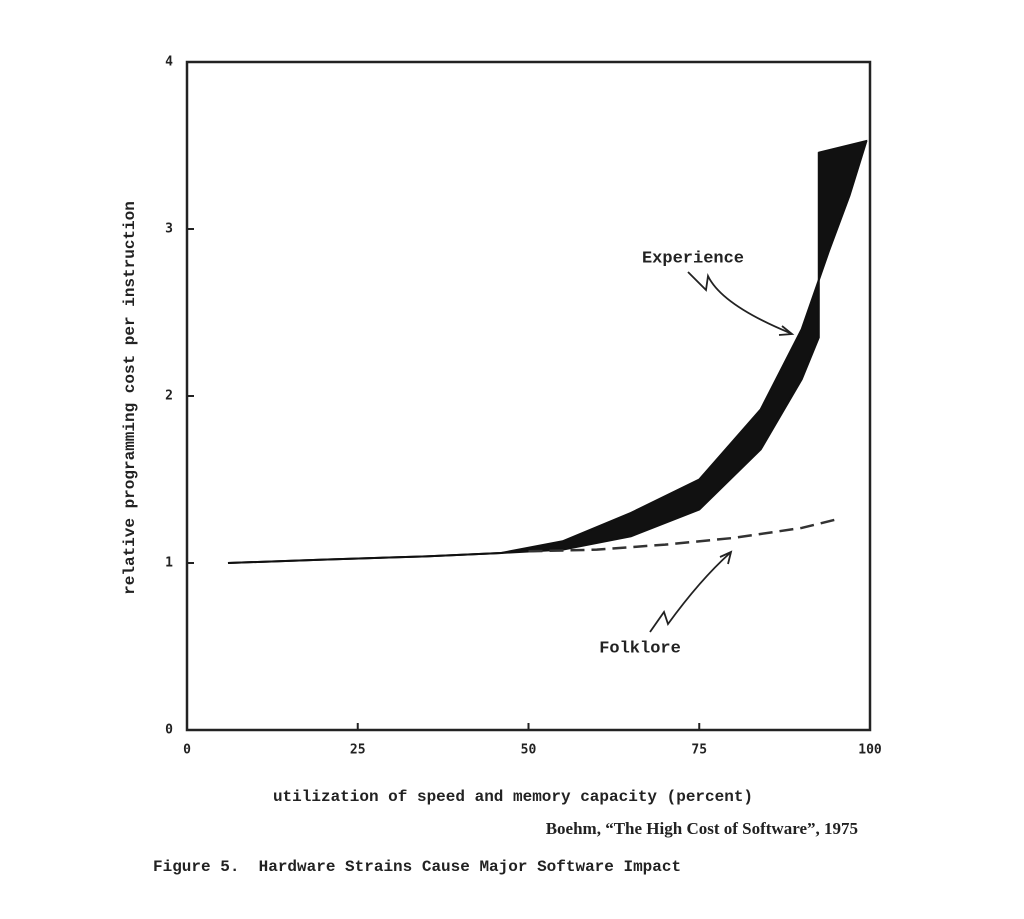 This screenshot has height=919, width=1024. What do you see at coordinates (699, 750) in the screenshot?
I see `x-tick-label: 75` at bounding box center [699, 750].